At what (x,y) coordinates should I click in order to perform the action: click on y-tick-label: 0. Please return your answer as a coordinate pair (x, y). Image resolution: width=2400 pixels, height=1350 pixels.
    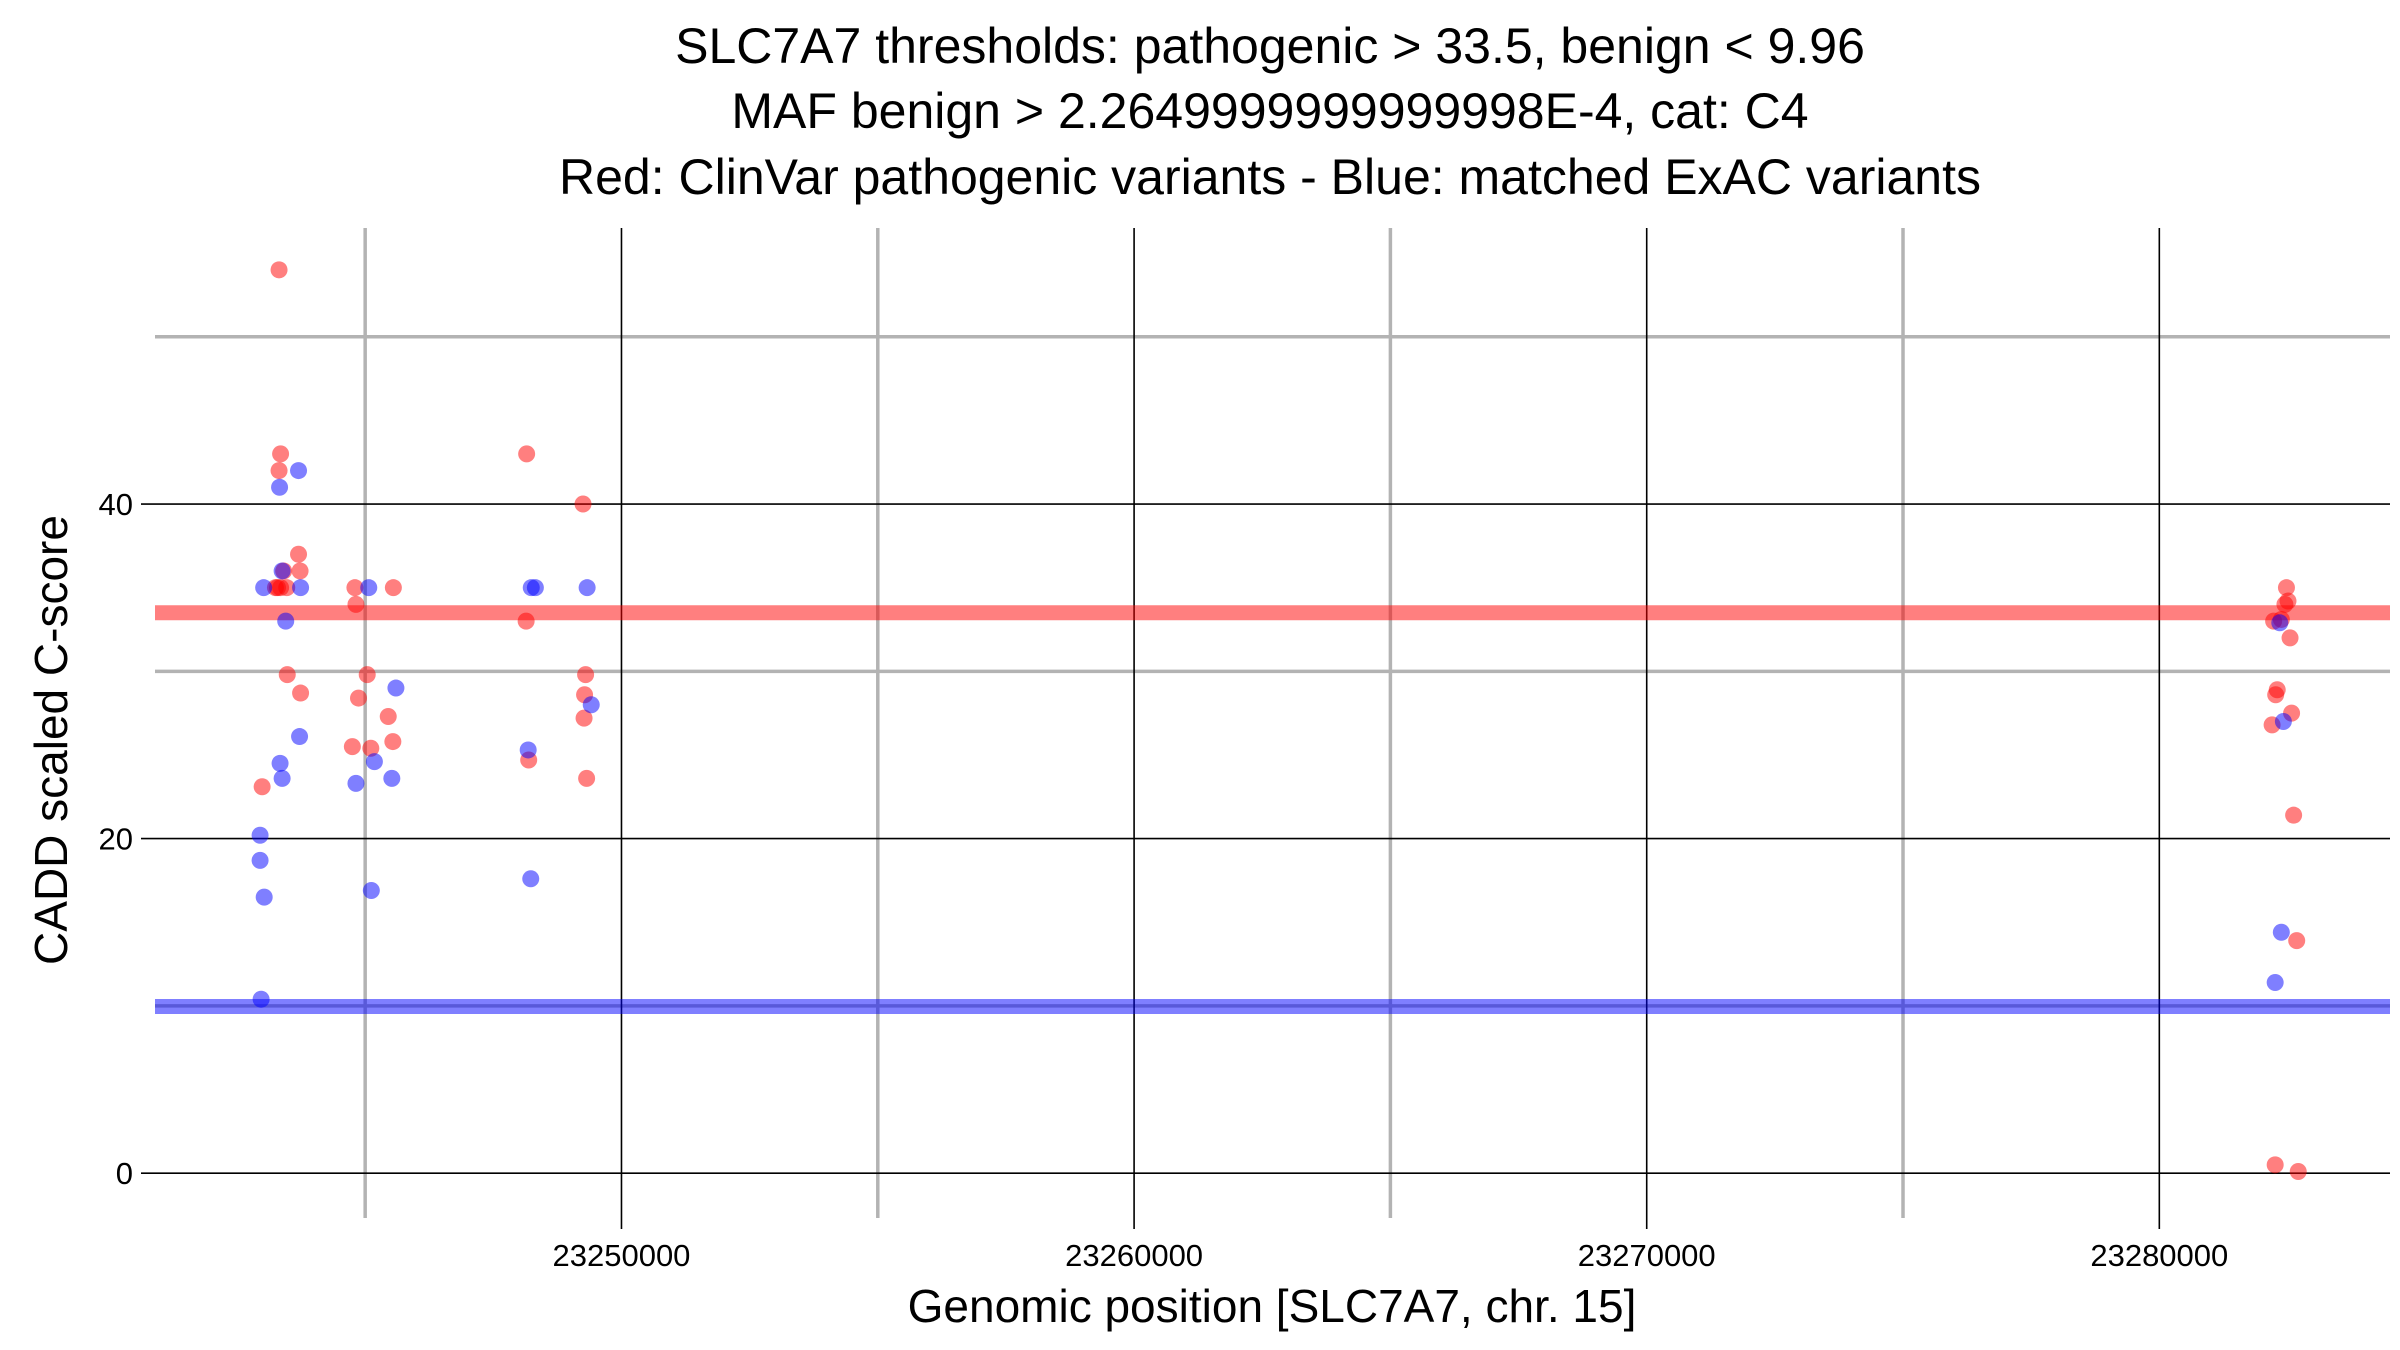
    Looking at the image, I should click on (124, 1173).